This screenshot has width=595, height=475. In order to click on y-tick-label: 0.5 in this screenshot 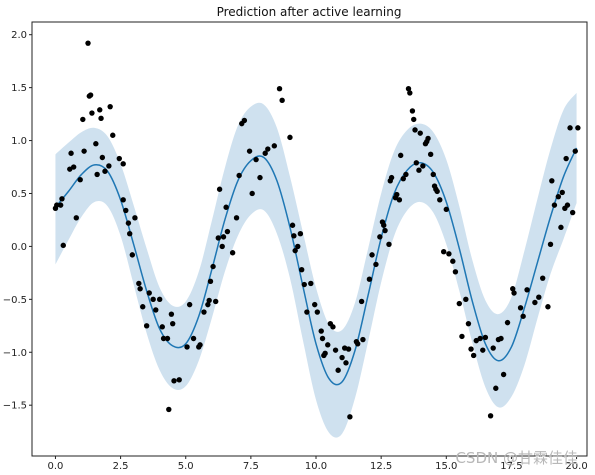, I will do `click(19, 194)`.